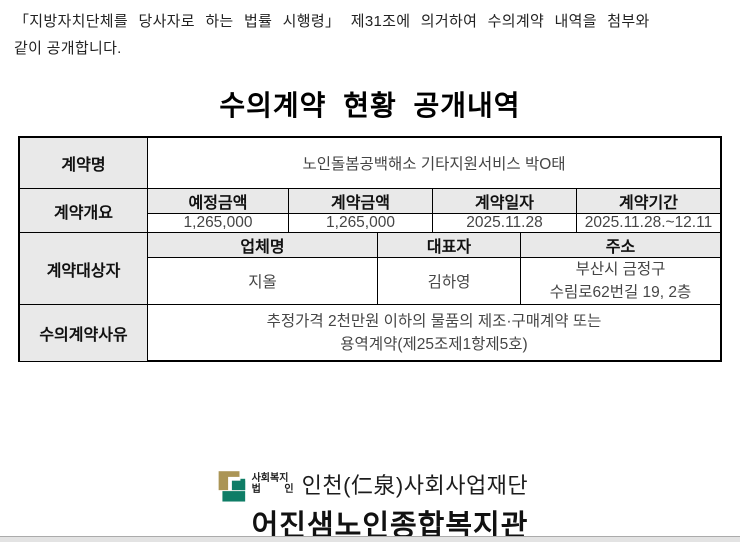 The image size is (740, 542). I want to click on value-estimated-amount: 1,265,000, so click(218, 222).